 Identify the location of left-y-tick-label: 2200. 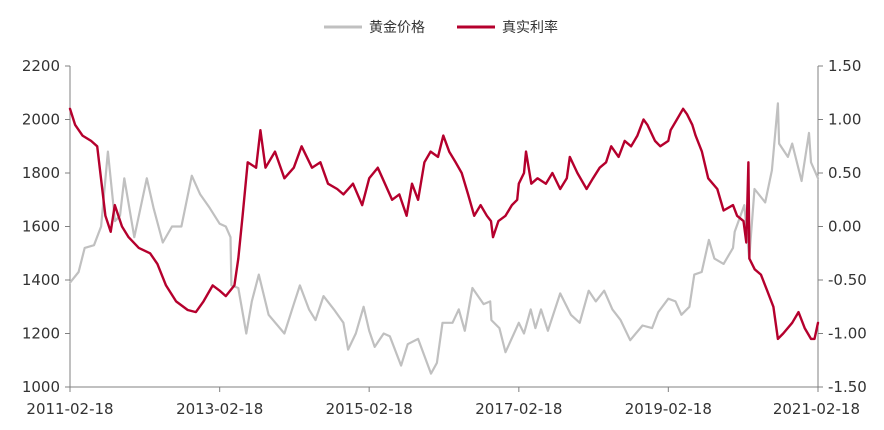
(41, 66).